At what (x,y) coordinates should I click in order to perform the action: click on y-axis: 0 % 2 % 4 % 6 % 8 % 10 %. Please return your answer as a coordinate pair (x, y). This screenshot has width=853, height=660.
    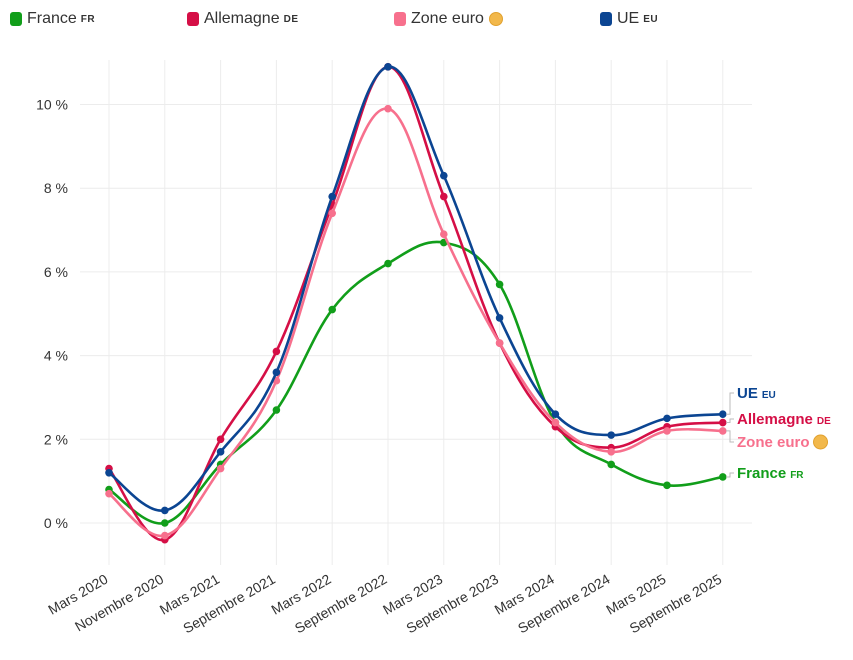
    Looking at the image, I should click on (52, 314).